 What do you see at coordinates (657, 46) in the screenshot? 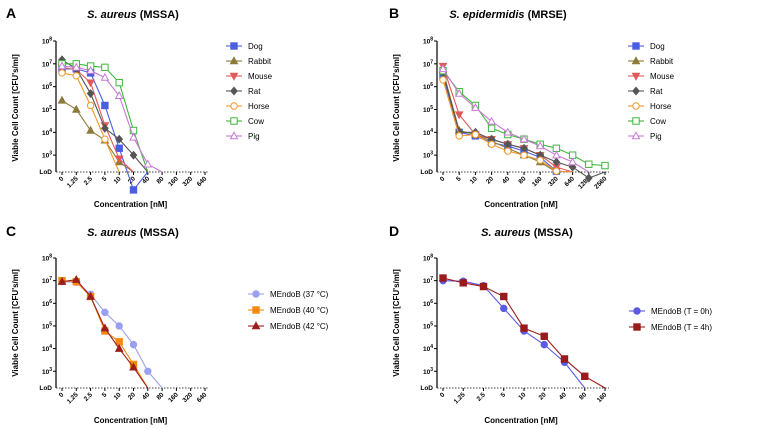
I see `legend-label: Dog` at bounding box center [657, 46].